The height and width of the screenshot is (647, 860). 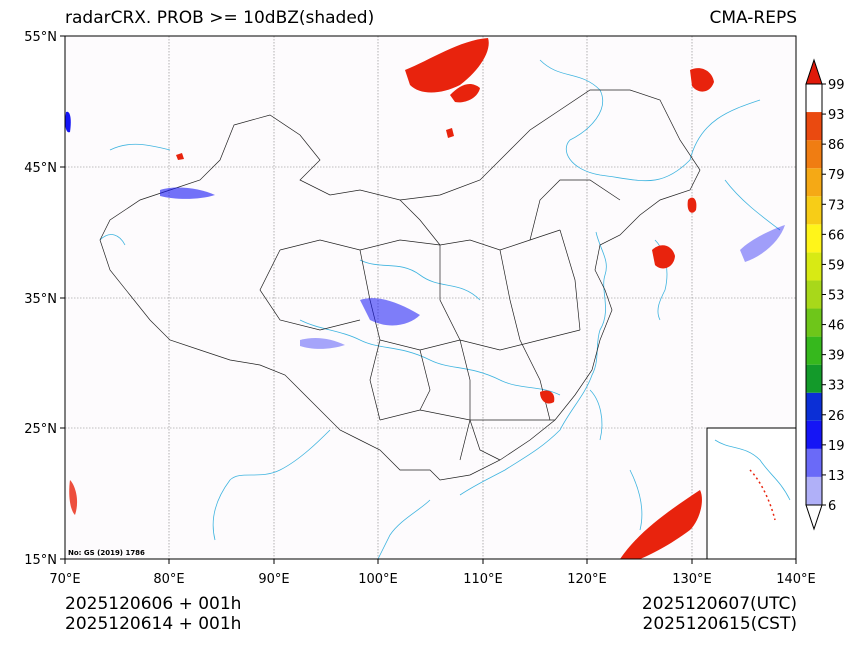 I want to click on lon-label: 100°E, so click(x=378, y=579).